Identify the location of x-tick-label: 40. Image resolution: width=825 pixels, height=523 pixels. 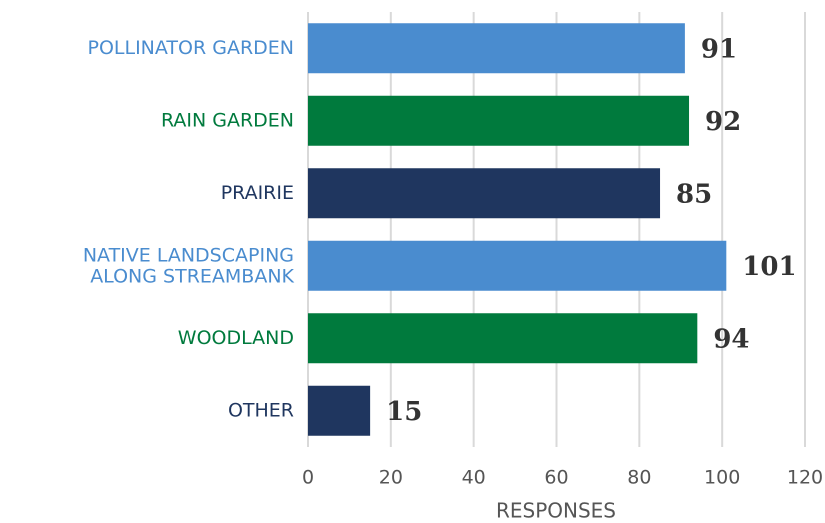
(474, 478).